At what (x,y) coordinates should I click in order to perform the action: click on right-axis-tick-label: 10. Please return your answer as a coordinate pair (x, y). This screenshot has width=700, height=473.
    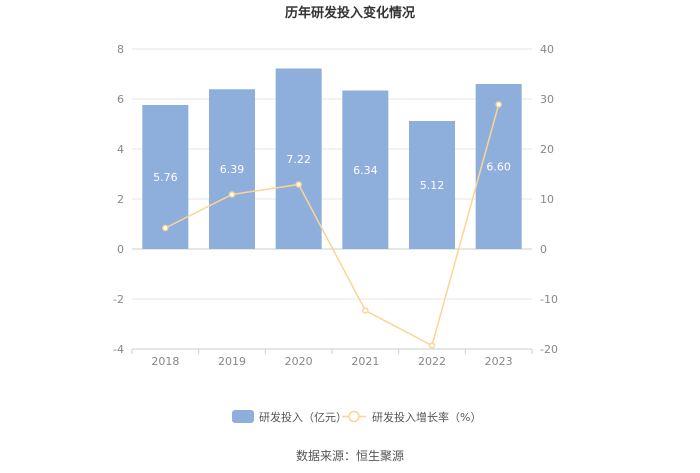
    Looking at the image, I should click on (547, 199).